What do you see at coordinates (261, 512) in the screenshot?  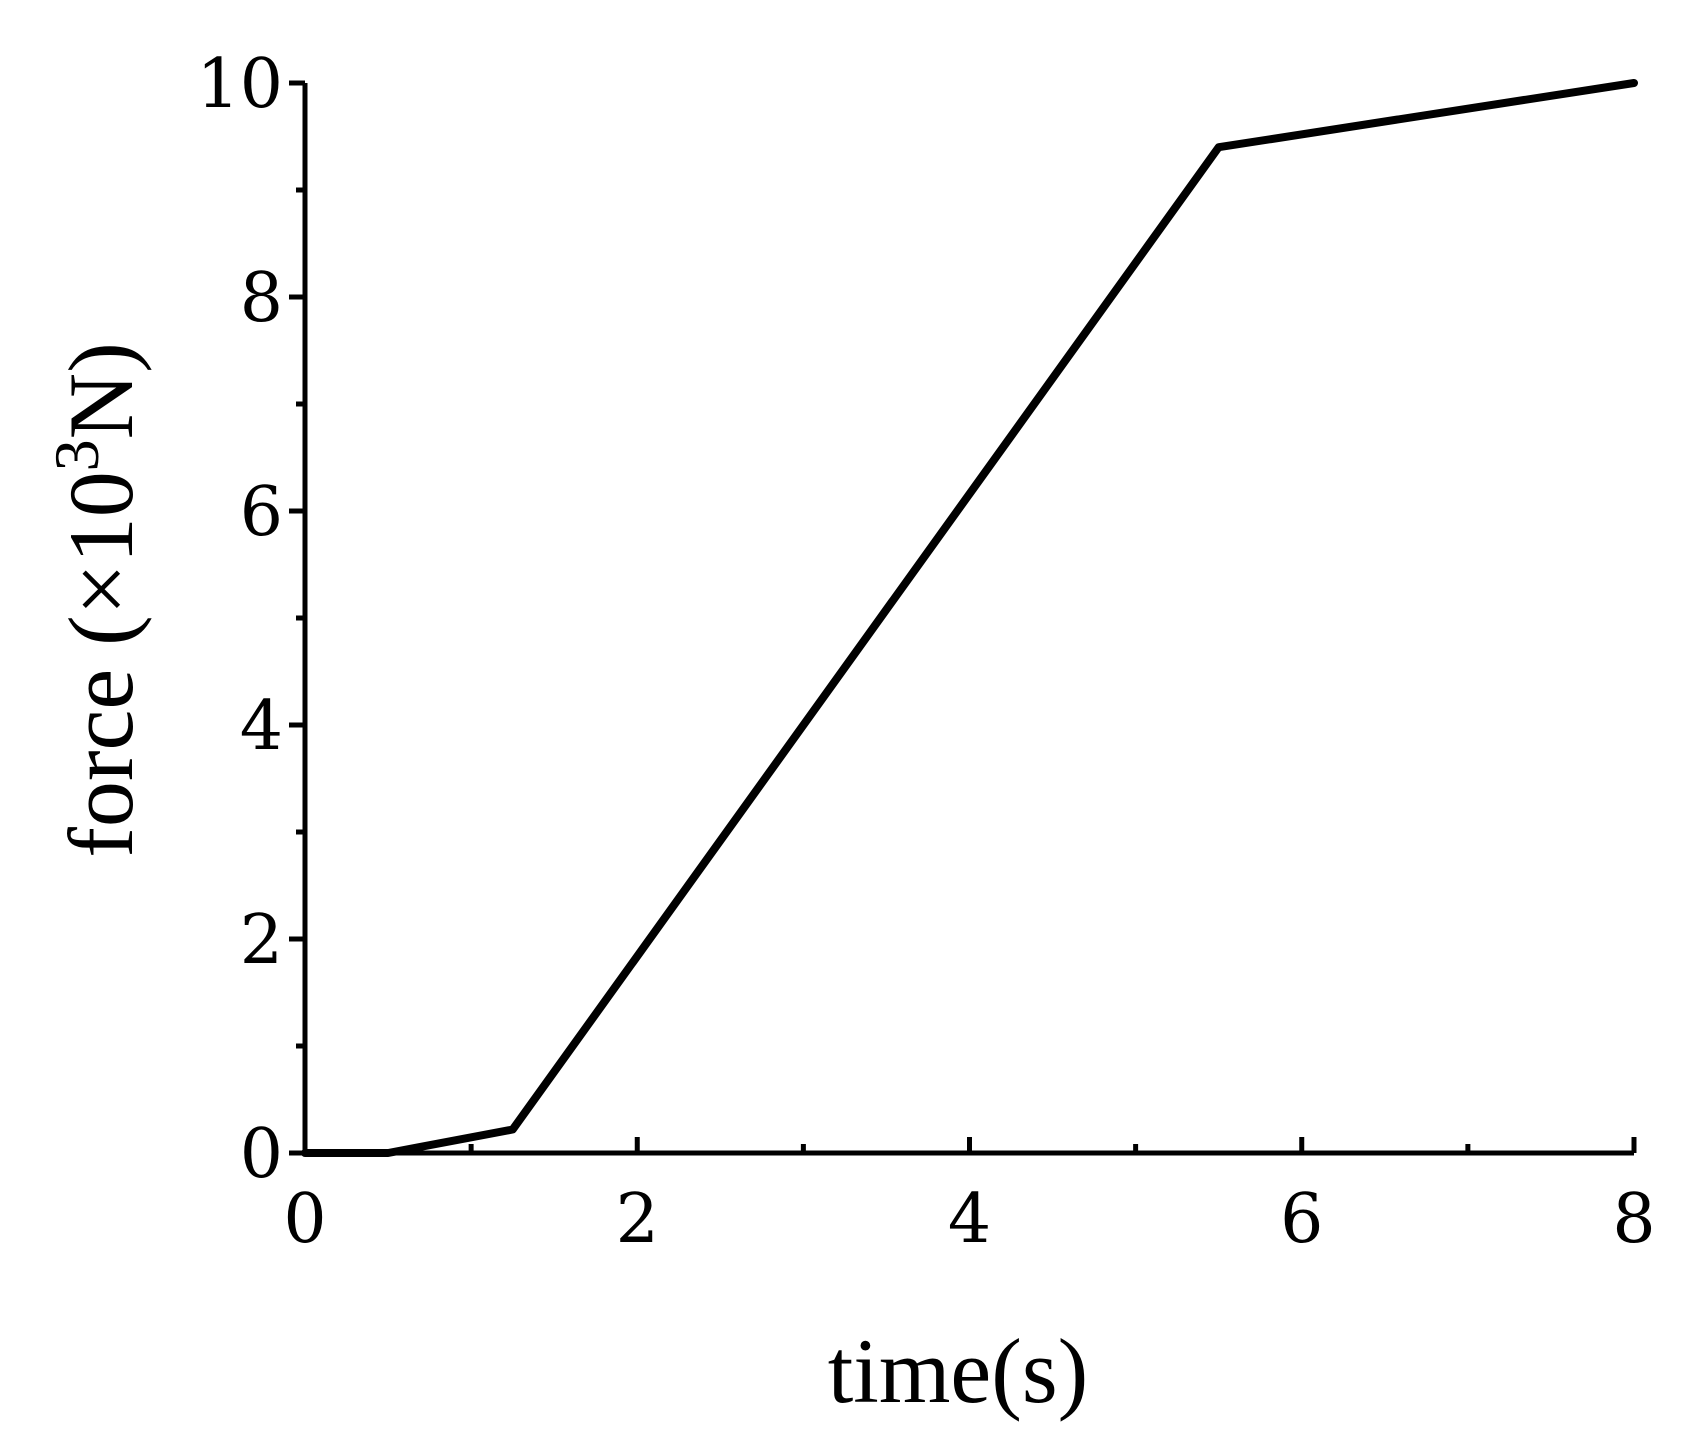 I see `y-tick-label: 6` at bounding box center [261, 512].